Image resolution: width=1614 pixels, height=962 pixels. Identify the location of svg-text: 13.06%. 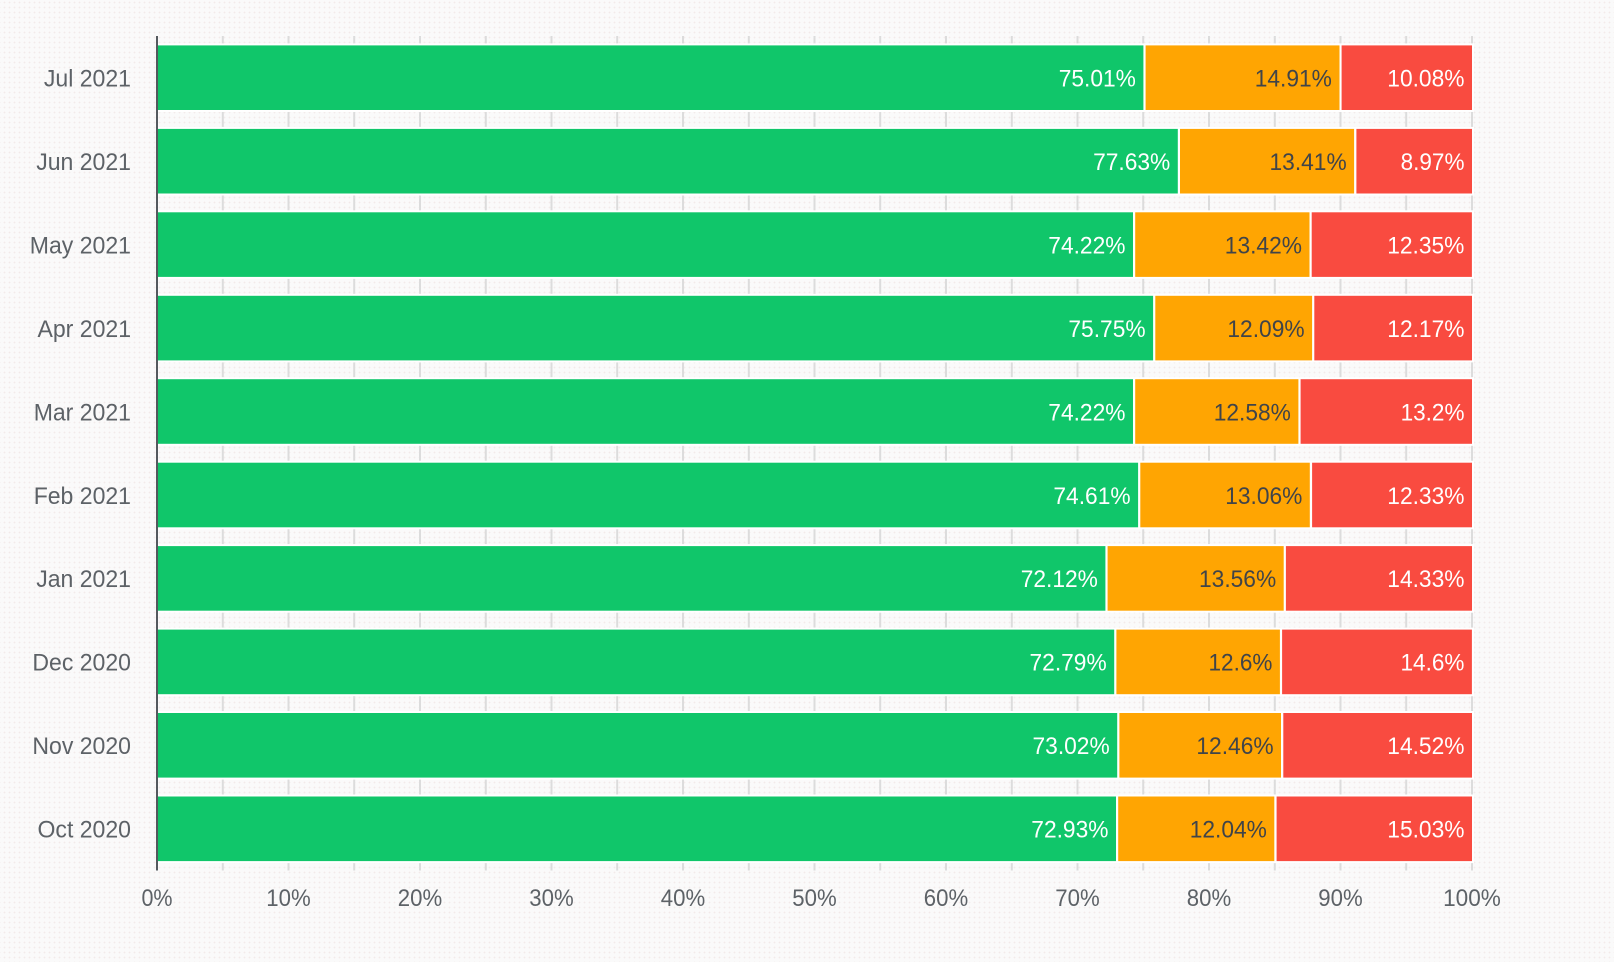
(1263, 496).